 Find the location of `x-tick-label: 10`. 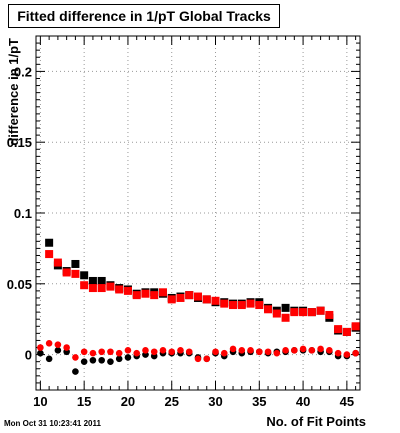

x-tick-label: 10 is located at coordinates (40, 401).